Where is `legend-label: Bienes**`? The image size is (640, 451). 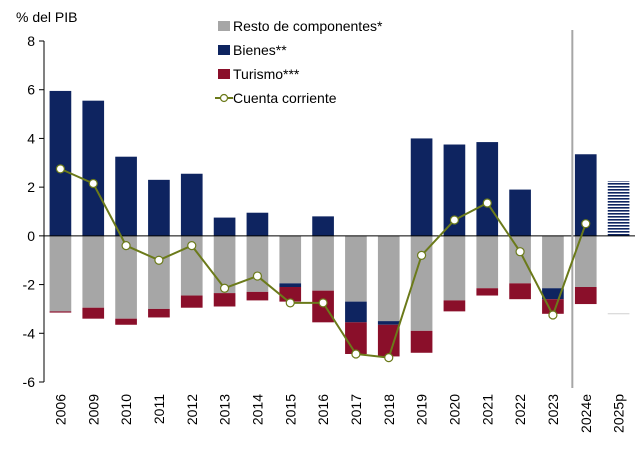
legend-label: Bienes** is located at coordinates (260, 50).